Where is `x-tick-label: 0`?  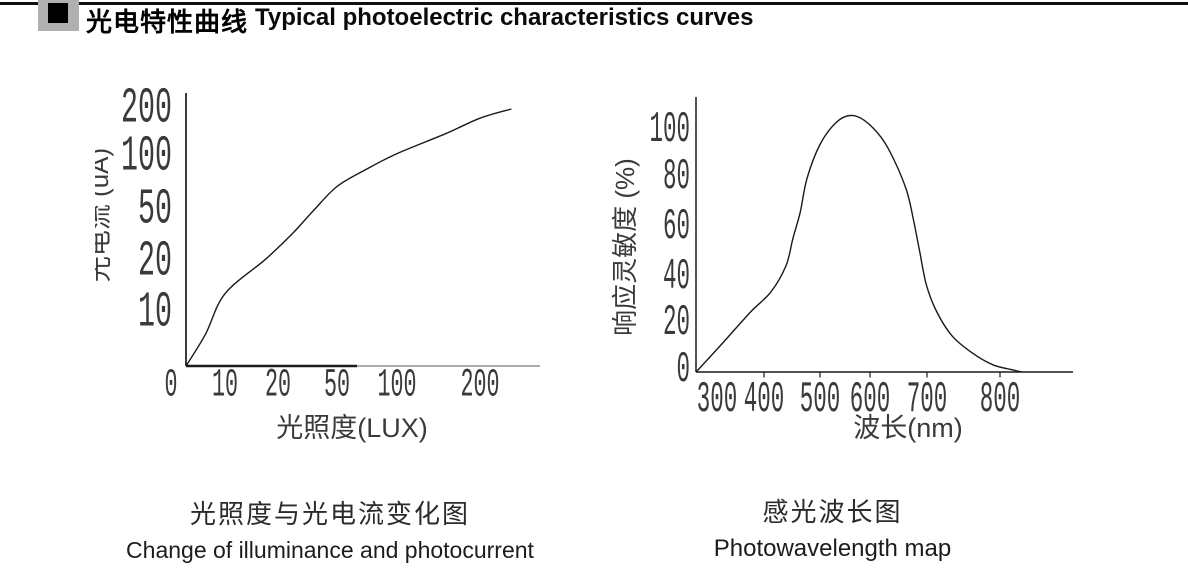 x-tick-label: 0 is located at coordinates (171, 386).